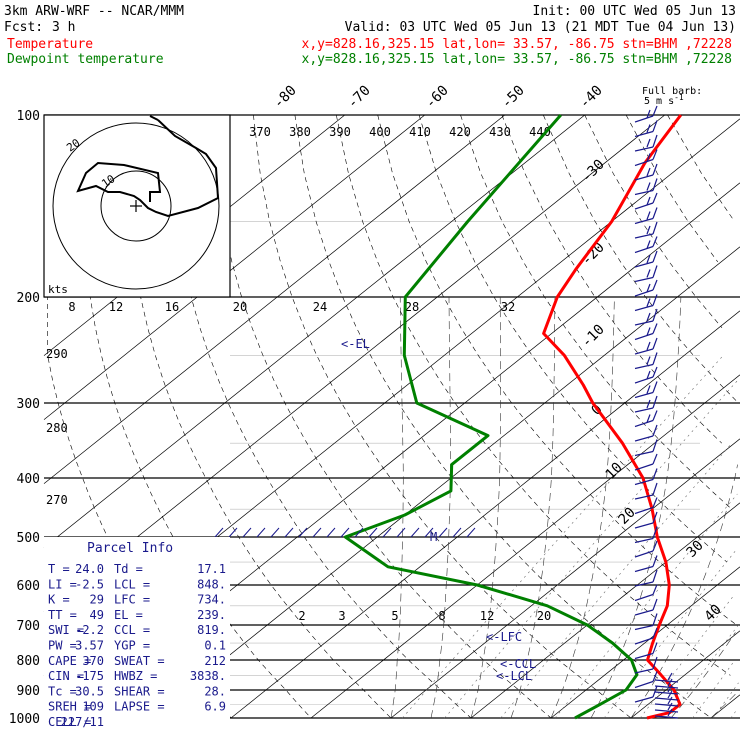  Describe the element at coordinates (89, 676) in the screenshot. I see `parcel-value: -175` at that location.